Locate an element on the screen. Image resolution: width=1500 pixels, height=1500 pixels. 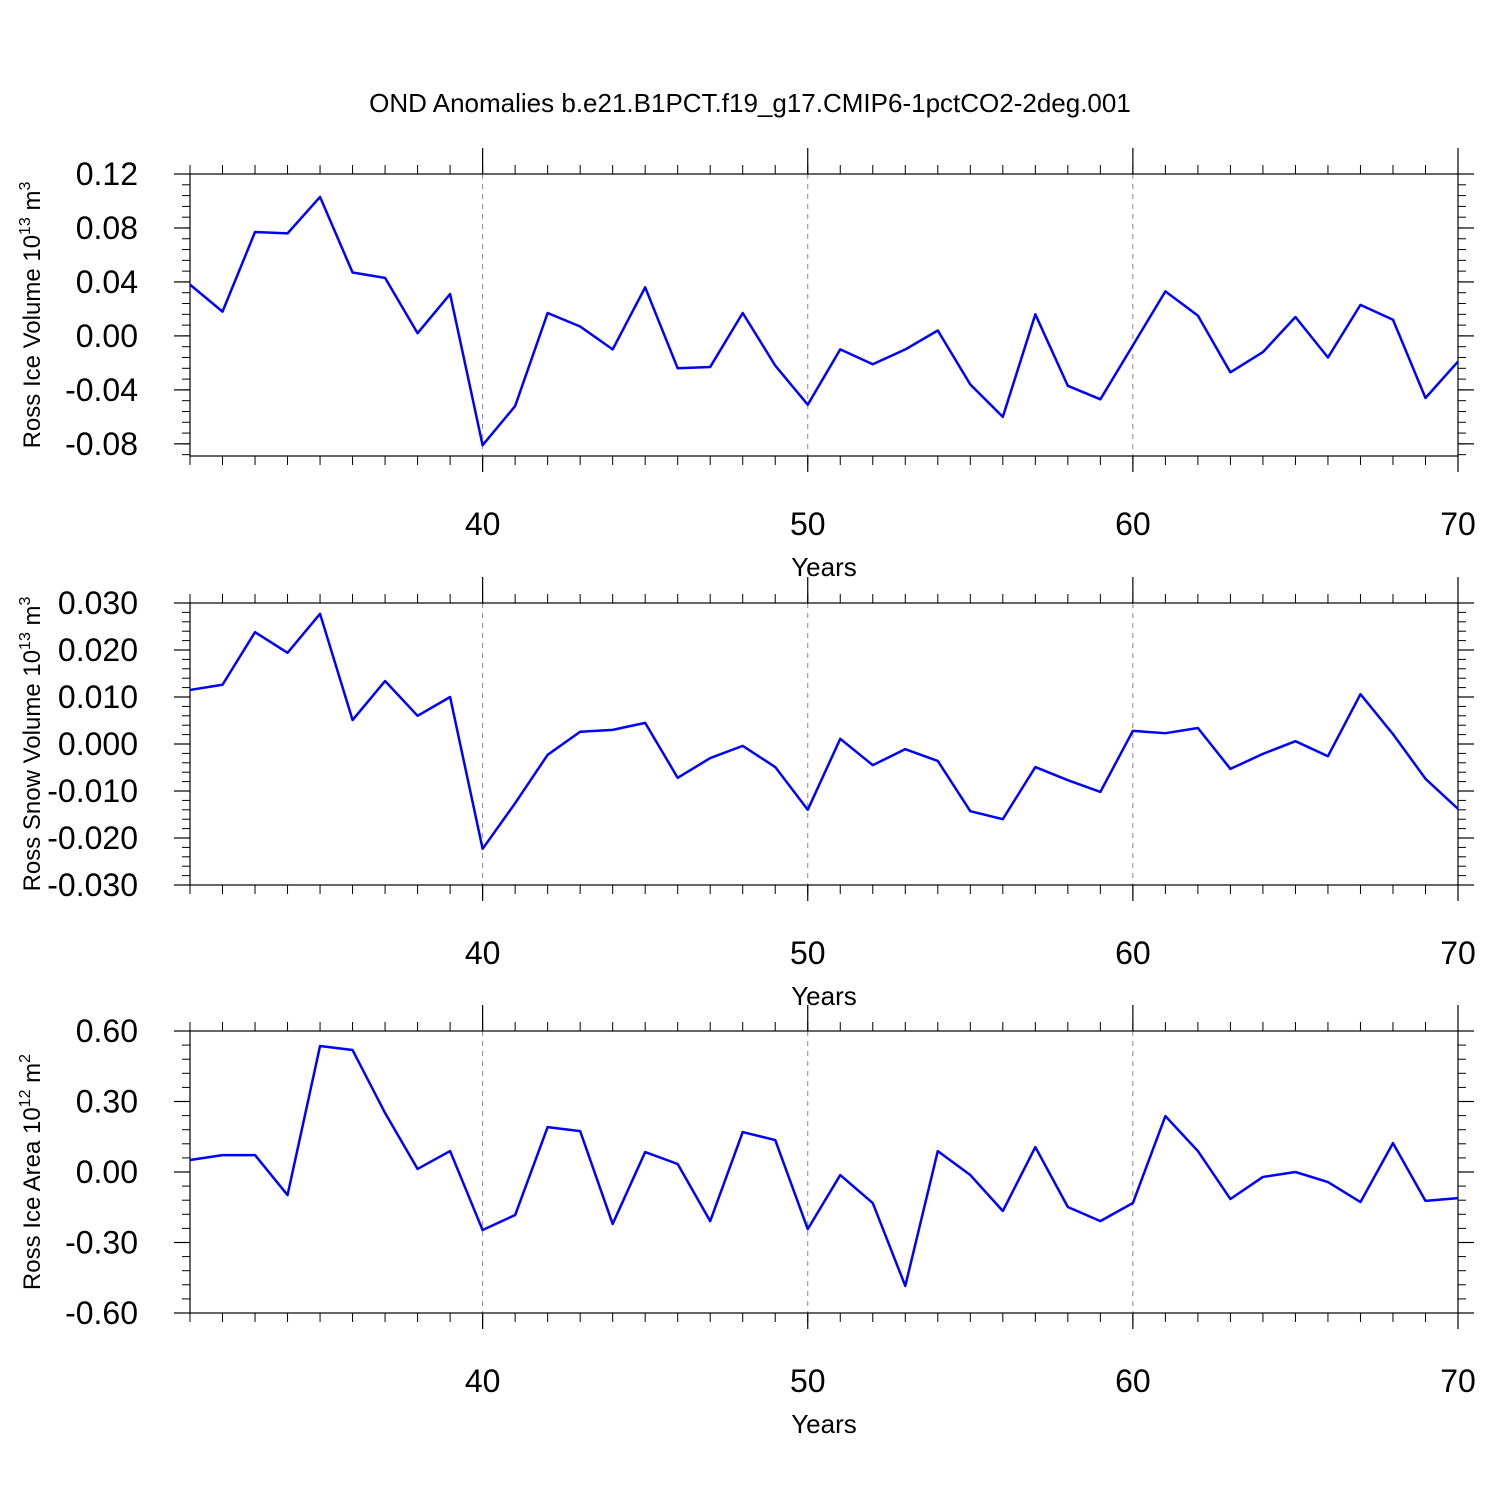
y-tick-label: 0.010 is located at coordinates (98, 697).